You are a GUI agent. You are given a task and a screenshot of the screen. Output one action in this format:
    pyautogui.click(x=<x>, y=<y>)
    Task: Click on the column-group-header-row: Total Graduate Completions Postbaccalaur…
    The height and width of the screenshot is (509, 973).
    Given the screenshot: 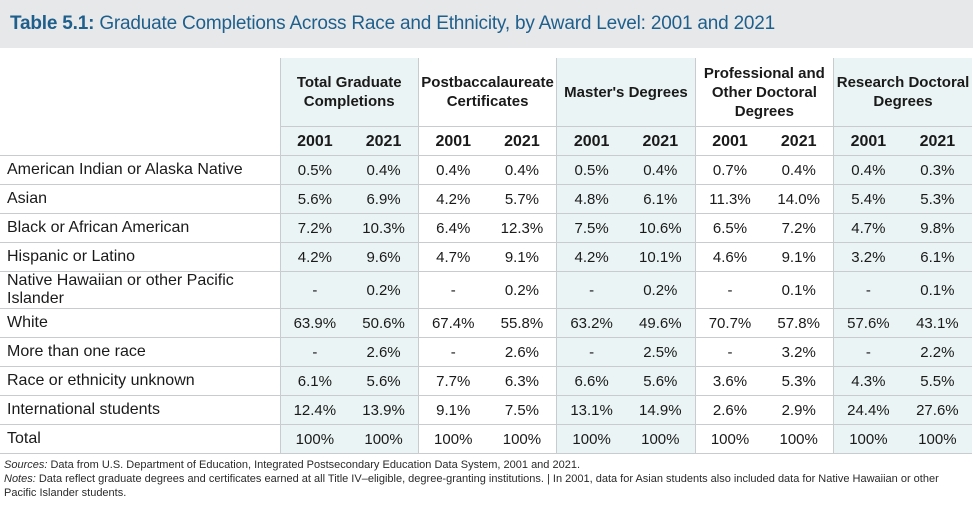 What is the action you would take?
    pyautogui.click(x=486, y=92)
    